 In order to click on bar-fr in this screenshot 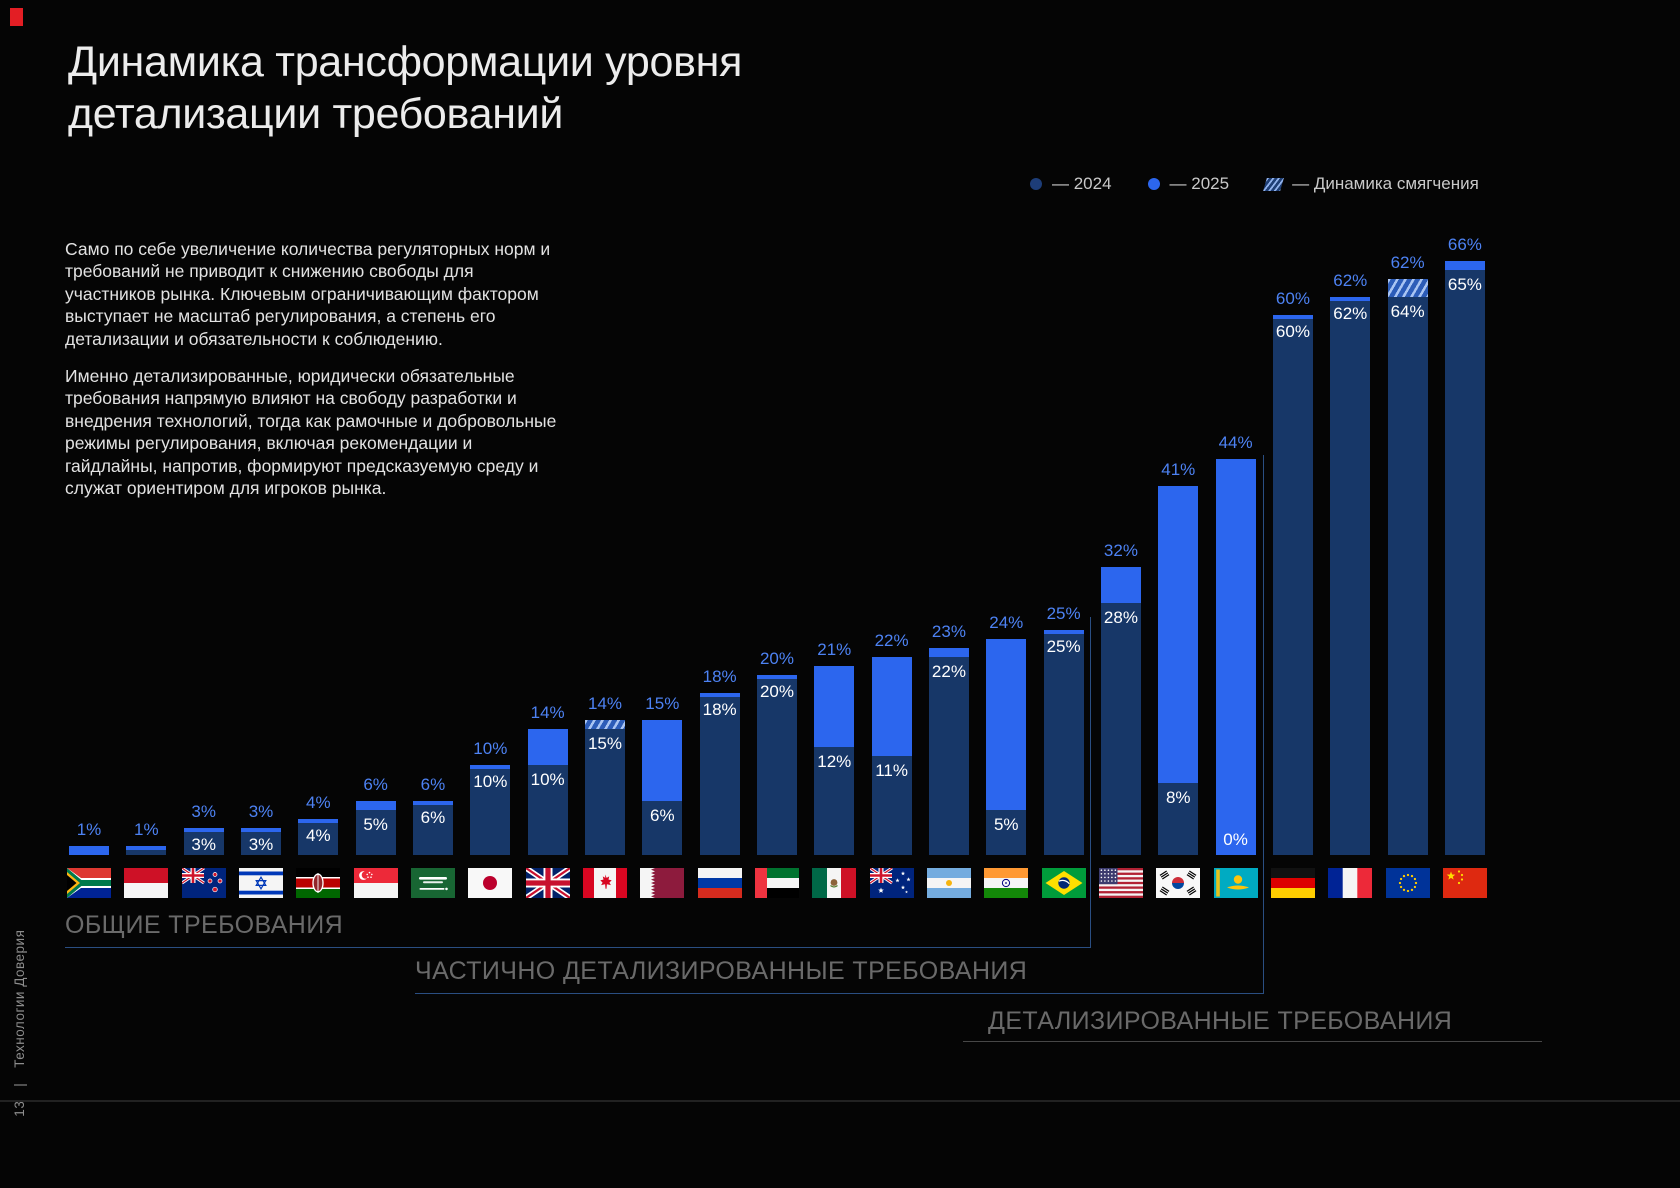, I will do `click(1350, 576)`.